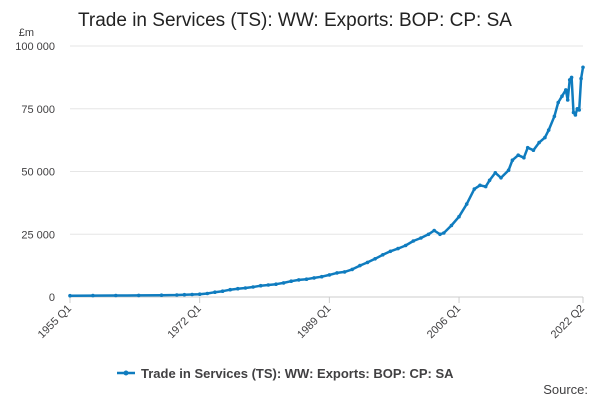 Image resolution: width=600 pixels, height=400 pixels. What do you see at coordinates (26, 33) in the screenshot?
I see `y-axis-unit: £m` at bounding box center [26, 33].